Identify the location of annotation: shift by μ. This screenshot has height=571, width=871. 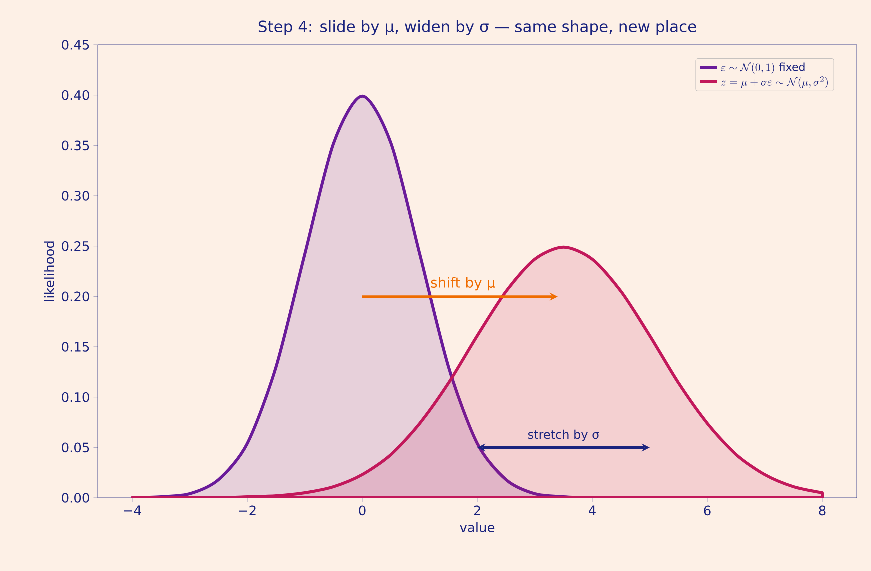
(463, 284).